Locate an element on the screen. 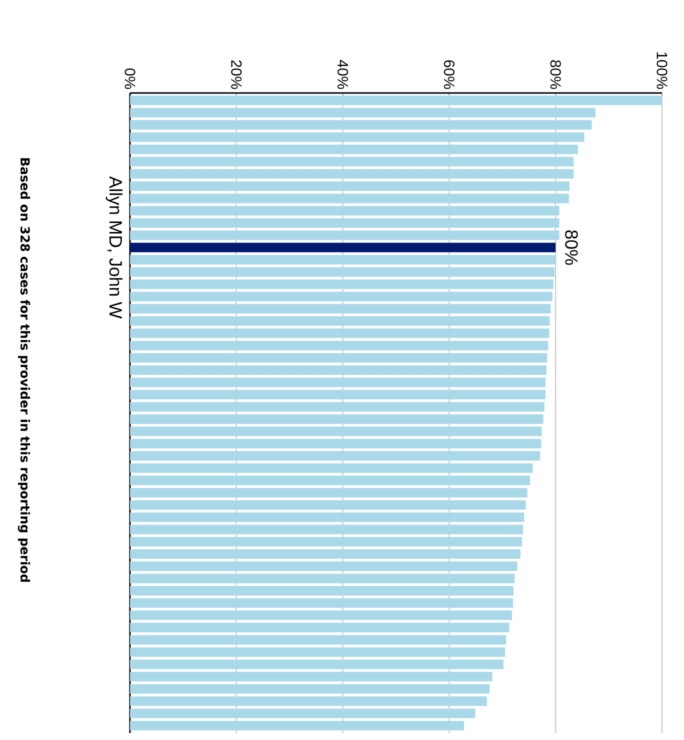  x-tick-label: 20% is located at coordinates (236, 74).